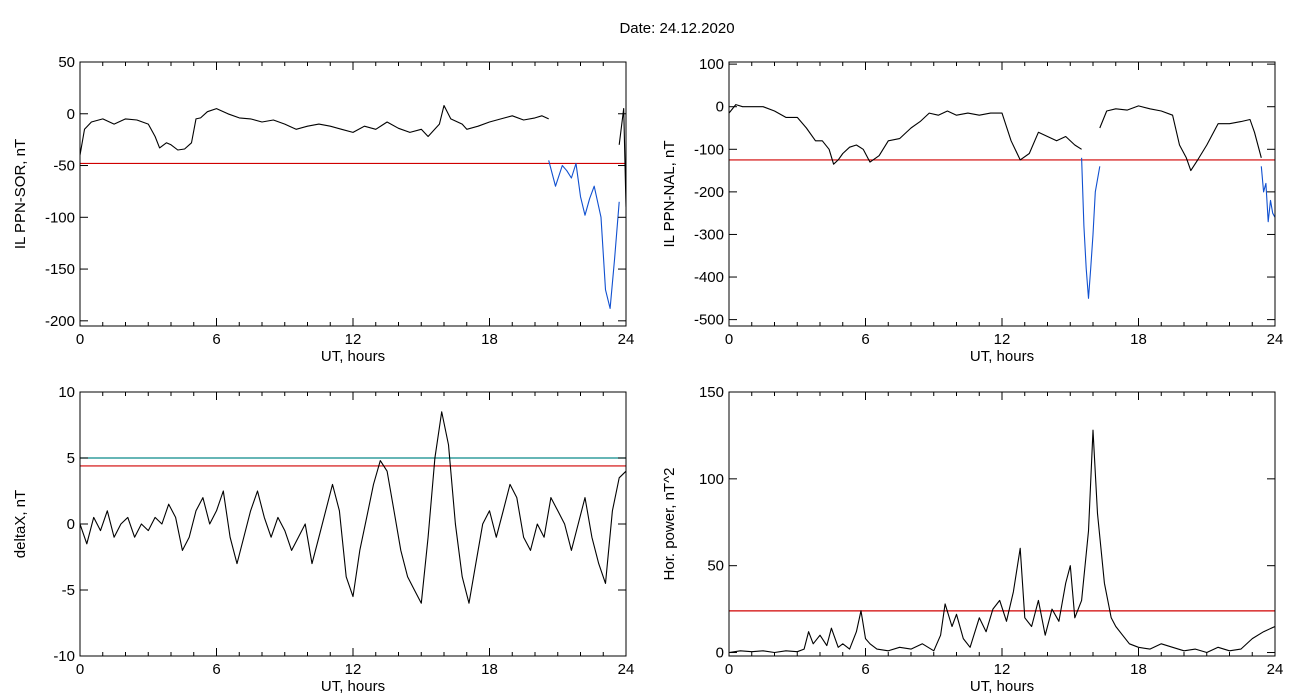 This screenshot has height=700, width=1300. Describe the element at coordinates (64, 656) in the screenshot. I see `y-tick-label: -10` at that location.